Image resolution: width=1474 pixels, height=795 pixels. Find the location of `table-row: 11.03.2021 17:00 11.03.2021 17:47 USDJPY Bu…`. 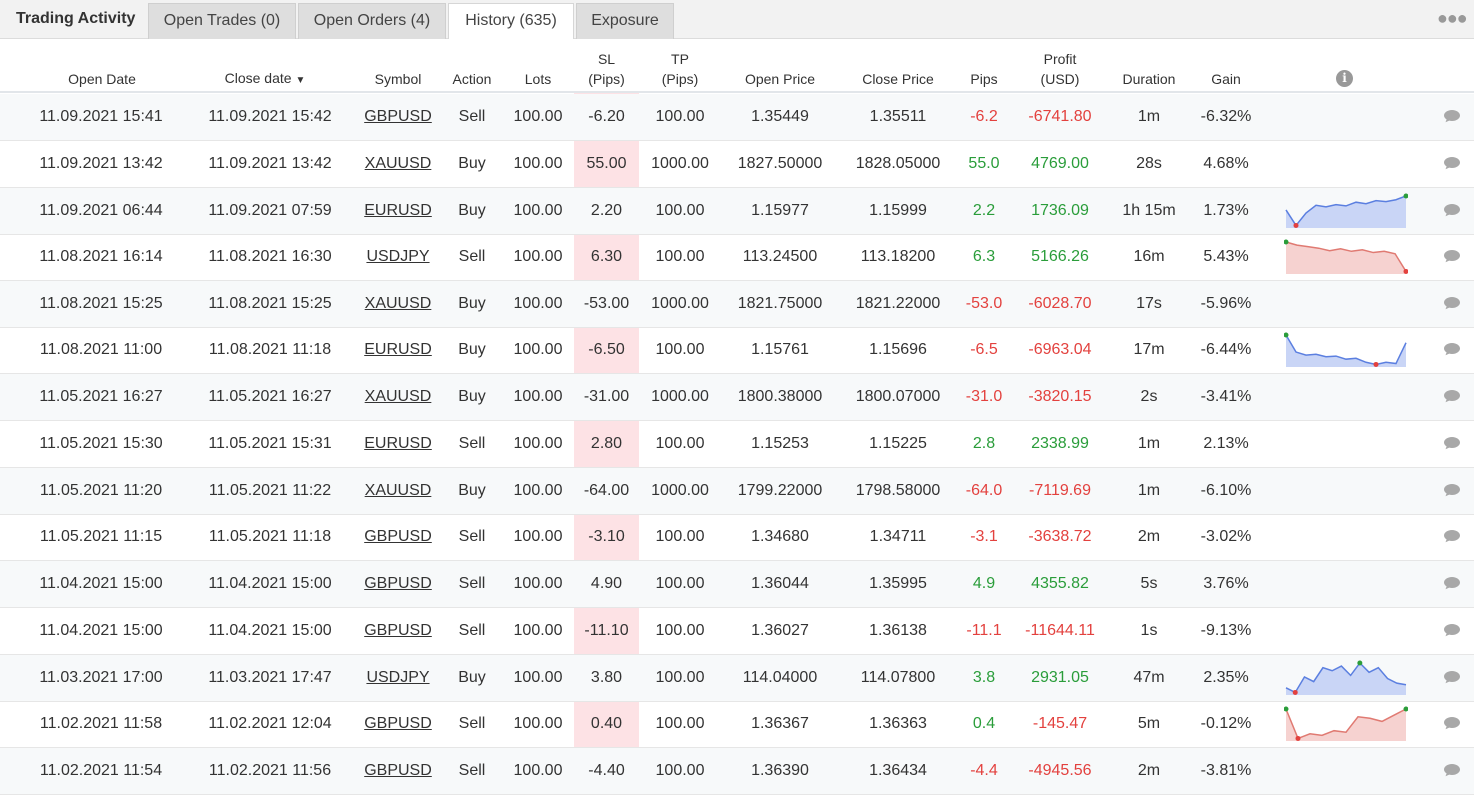

table-row: 11.03.2021 17:00 11.03.2021 17:47 USDJPY Bu… is located at coordinates (737, 678).